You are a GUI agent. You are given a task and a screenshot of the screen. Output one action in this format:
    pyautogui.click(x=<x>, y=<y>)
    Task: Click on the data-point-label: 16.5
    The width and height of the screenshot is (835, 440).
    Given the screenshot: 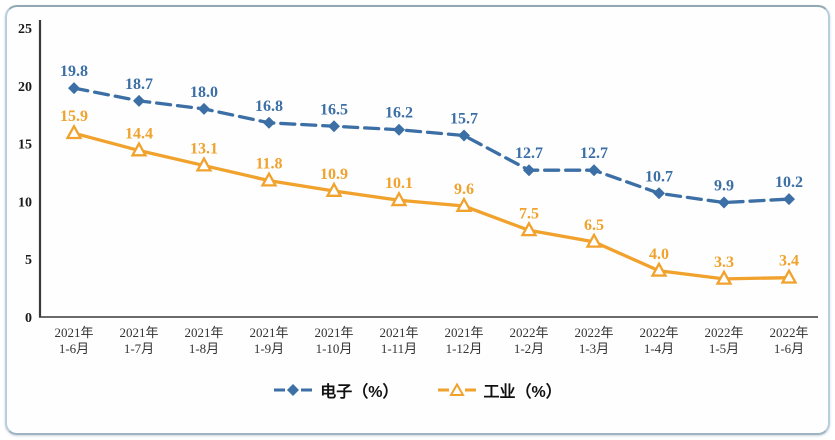 What is the action you would take?
    pyautogui.click(x=334, y=109)
    